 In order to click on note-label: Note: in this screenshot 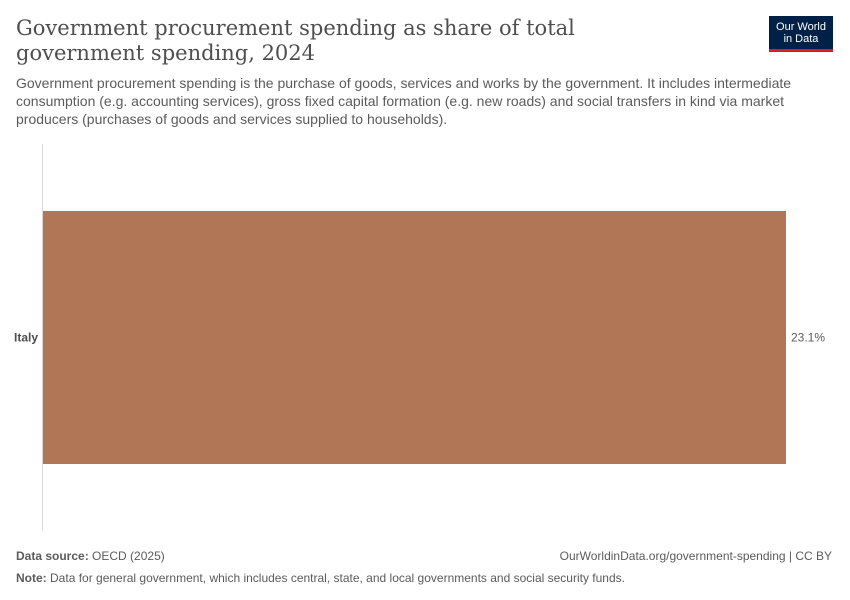, I will do `click(31, 578)`.